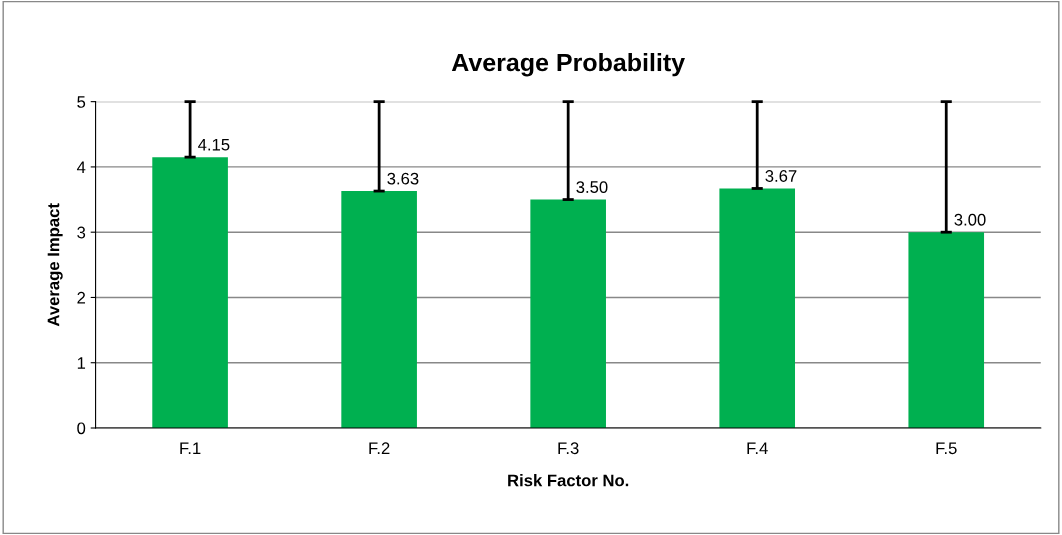  I want to click on y-tick-label: 3, so click(81, 232).